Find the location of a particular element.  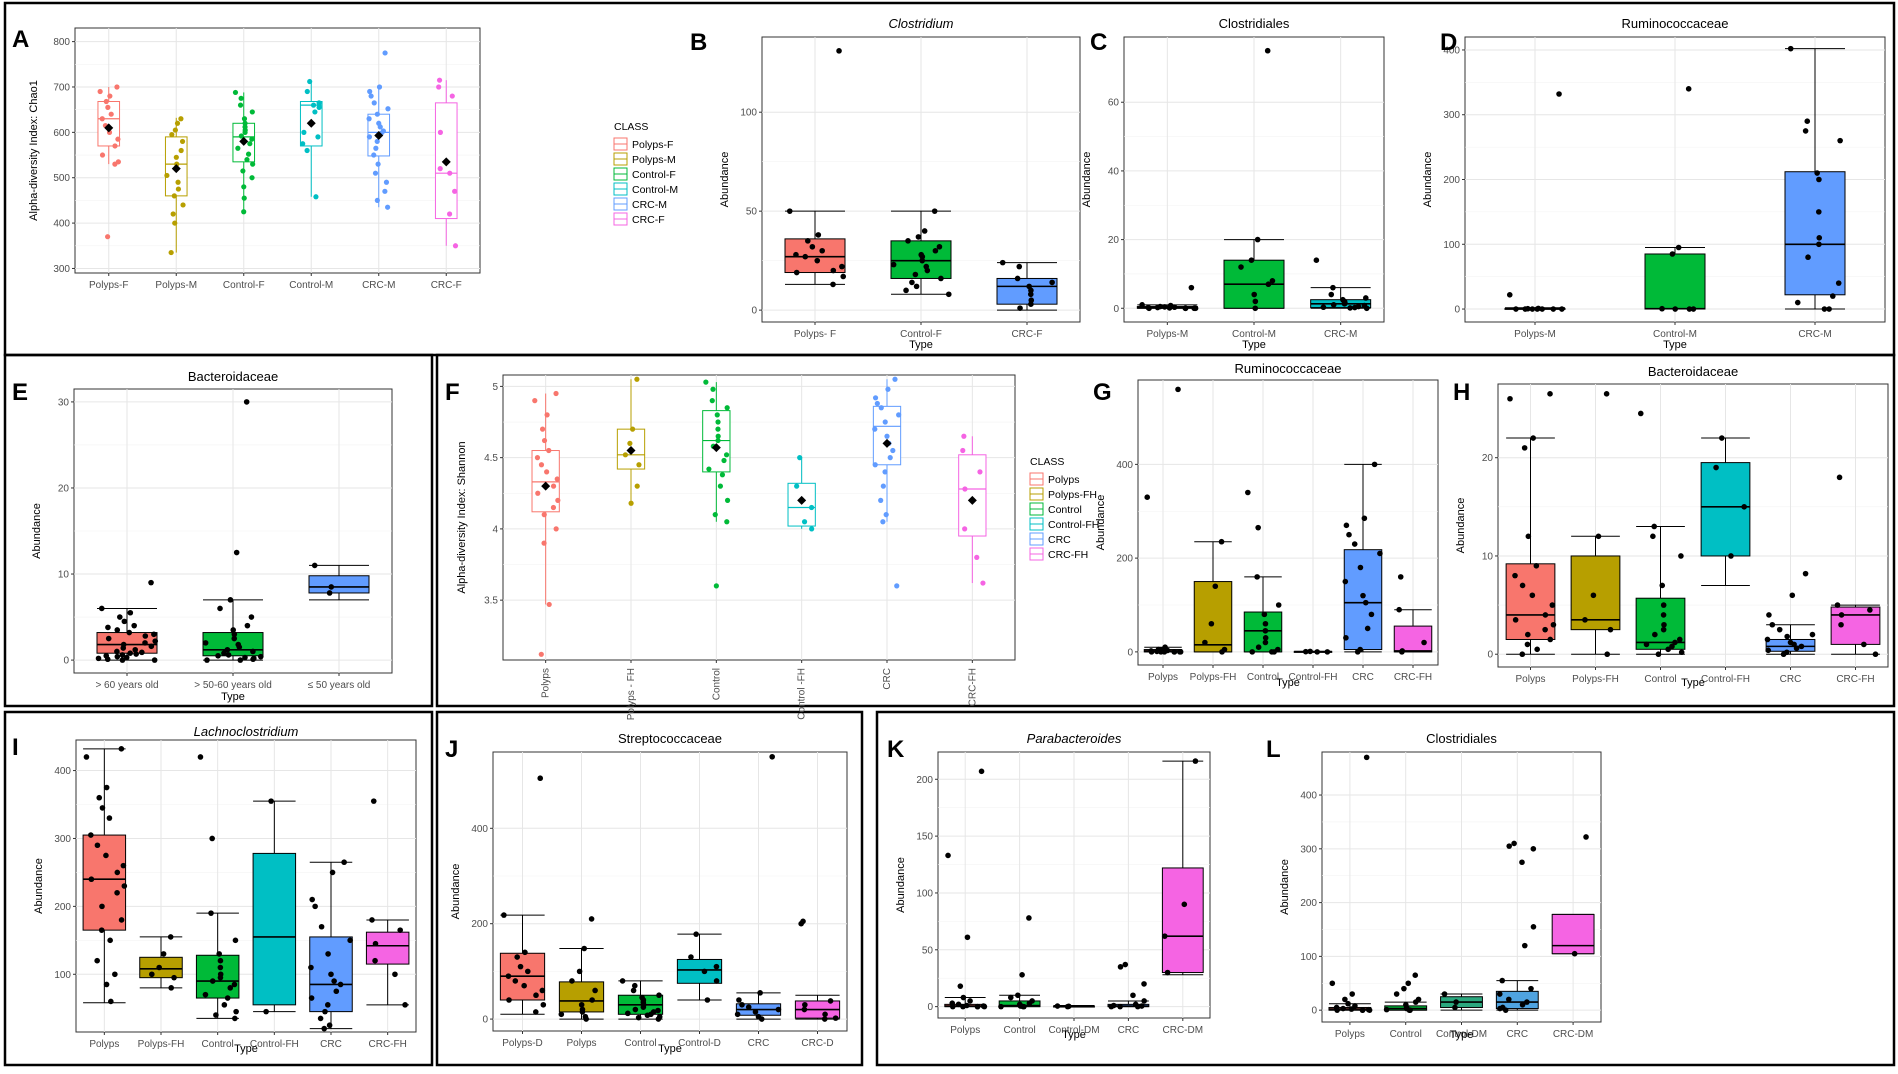

legend-label: Control-M is located at coordinates (655, 190).